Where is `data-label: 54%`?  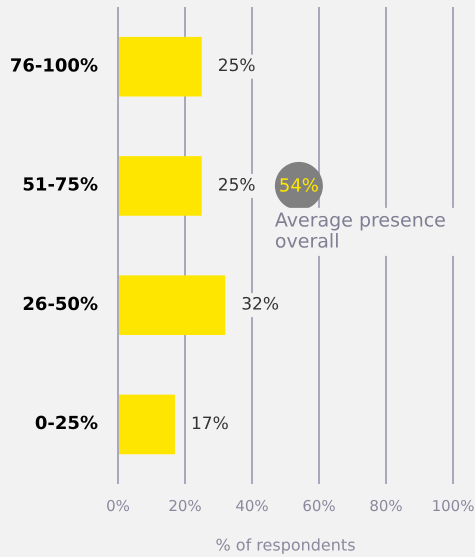
data-label: 54% is located at coordinates (298, 186).